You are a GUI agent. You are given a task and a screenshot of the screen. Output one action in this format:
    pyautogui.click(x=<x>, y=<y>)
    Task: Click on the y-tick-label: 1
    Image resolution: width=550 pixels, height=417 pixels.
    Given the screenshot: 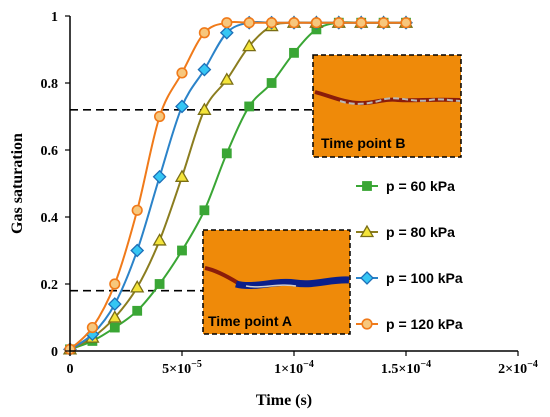 What is the action you would take?
    pyautogui.click(x=54, y=17)
    